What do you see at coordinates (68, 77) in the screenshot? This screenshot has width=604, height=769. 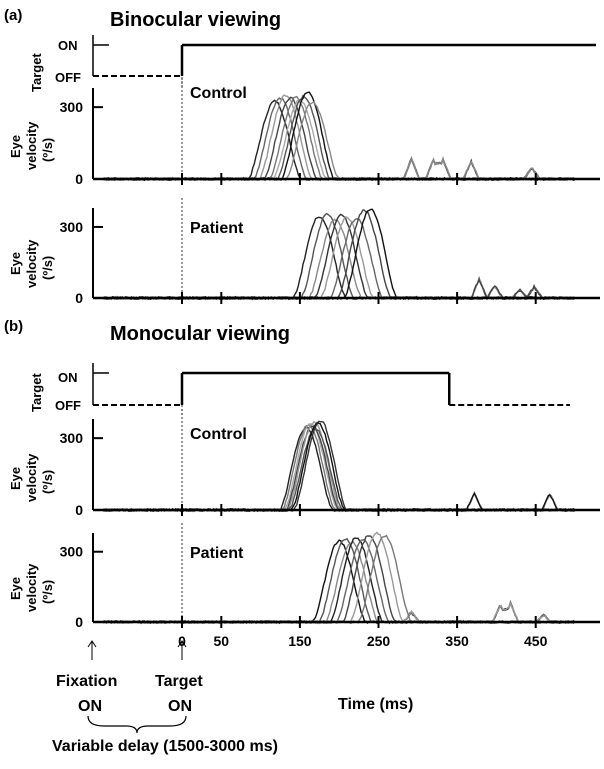 I see `target-a-off-label: OFF` at bounding box center [68, 77].